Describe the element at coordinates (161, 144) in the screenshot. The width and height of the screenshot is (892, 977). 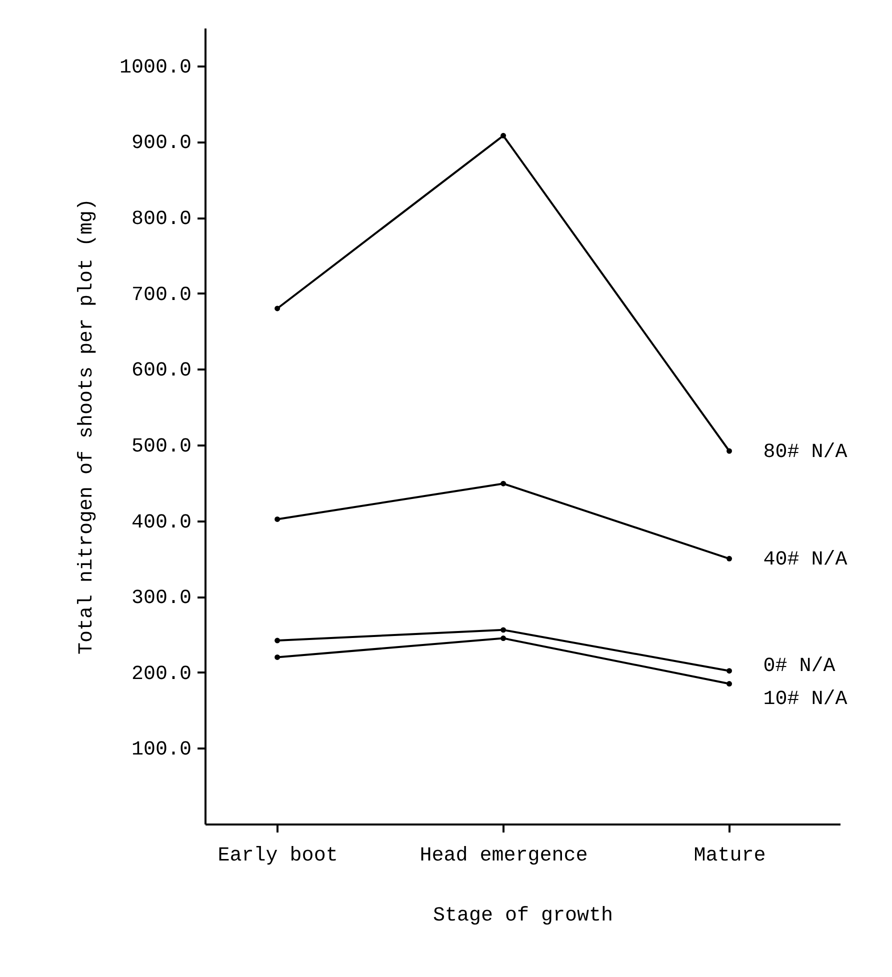
I see `y-tick-label: 900.0` at that location.